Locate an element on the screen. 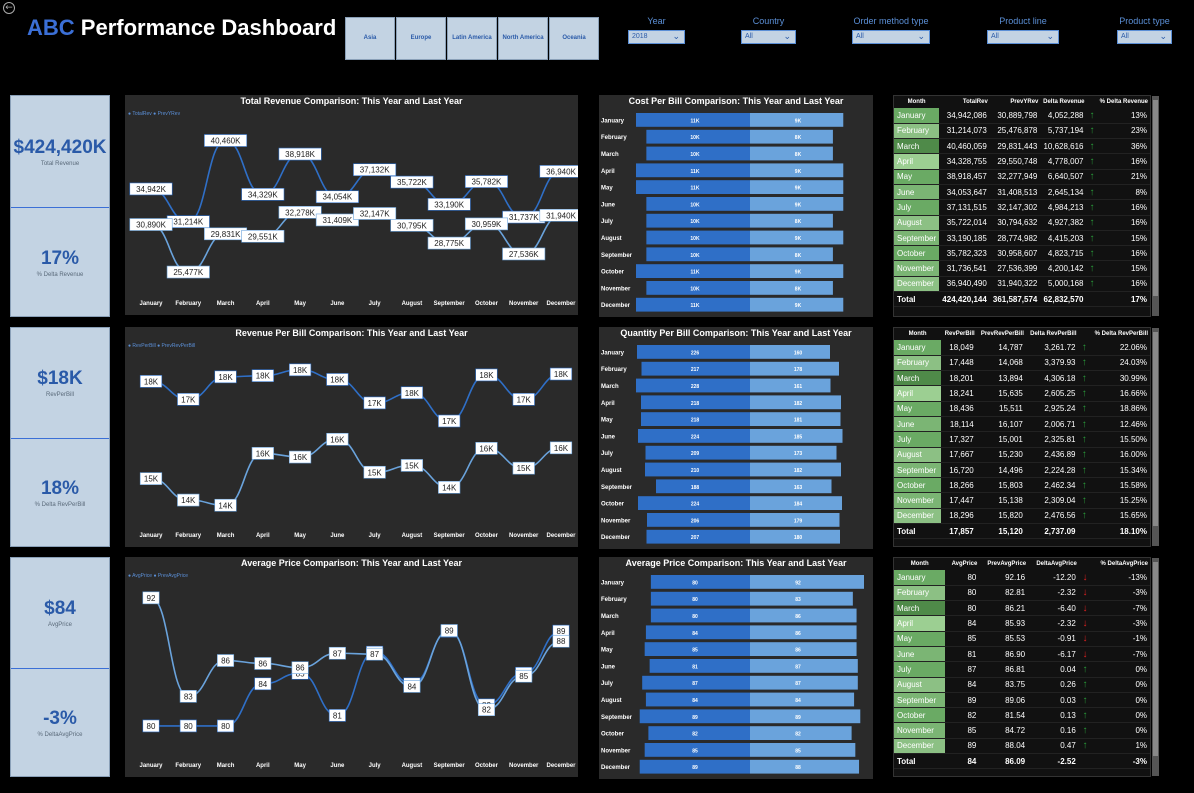 This screenshot has width=1194, height=793. data-label-text: 18K is located at coordinates (561, 374).